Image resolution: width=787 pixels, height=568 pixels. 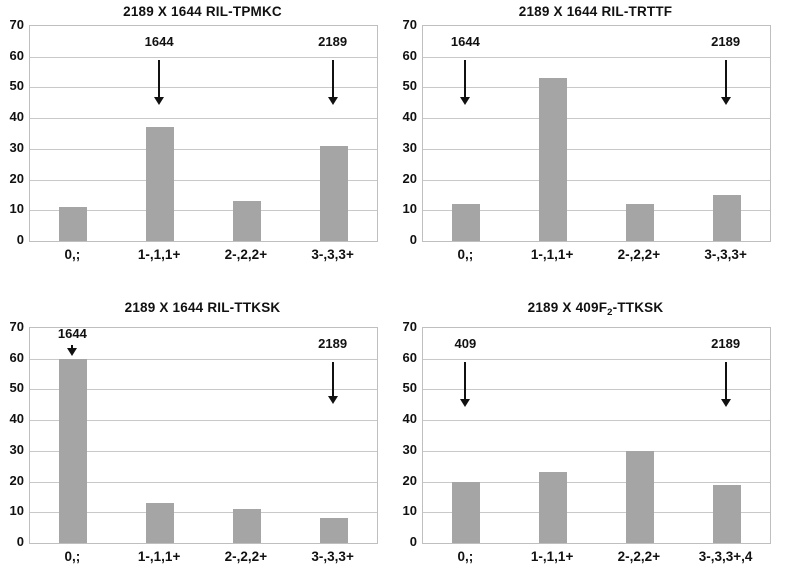 What do you see at coordinates (638, 307) in the screenshot?
I see `chart-title-text: -TTKSK` at bounding box center [638, 307].